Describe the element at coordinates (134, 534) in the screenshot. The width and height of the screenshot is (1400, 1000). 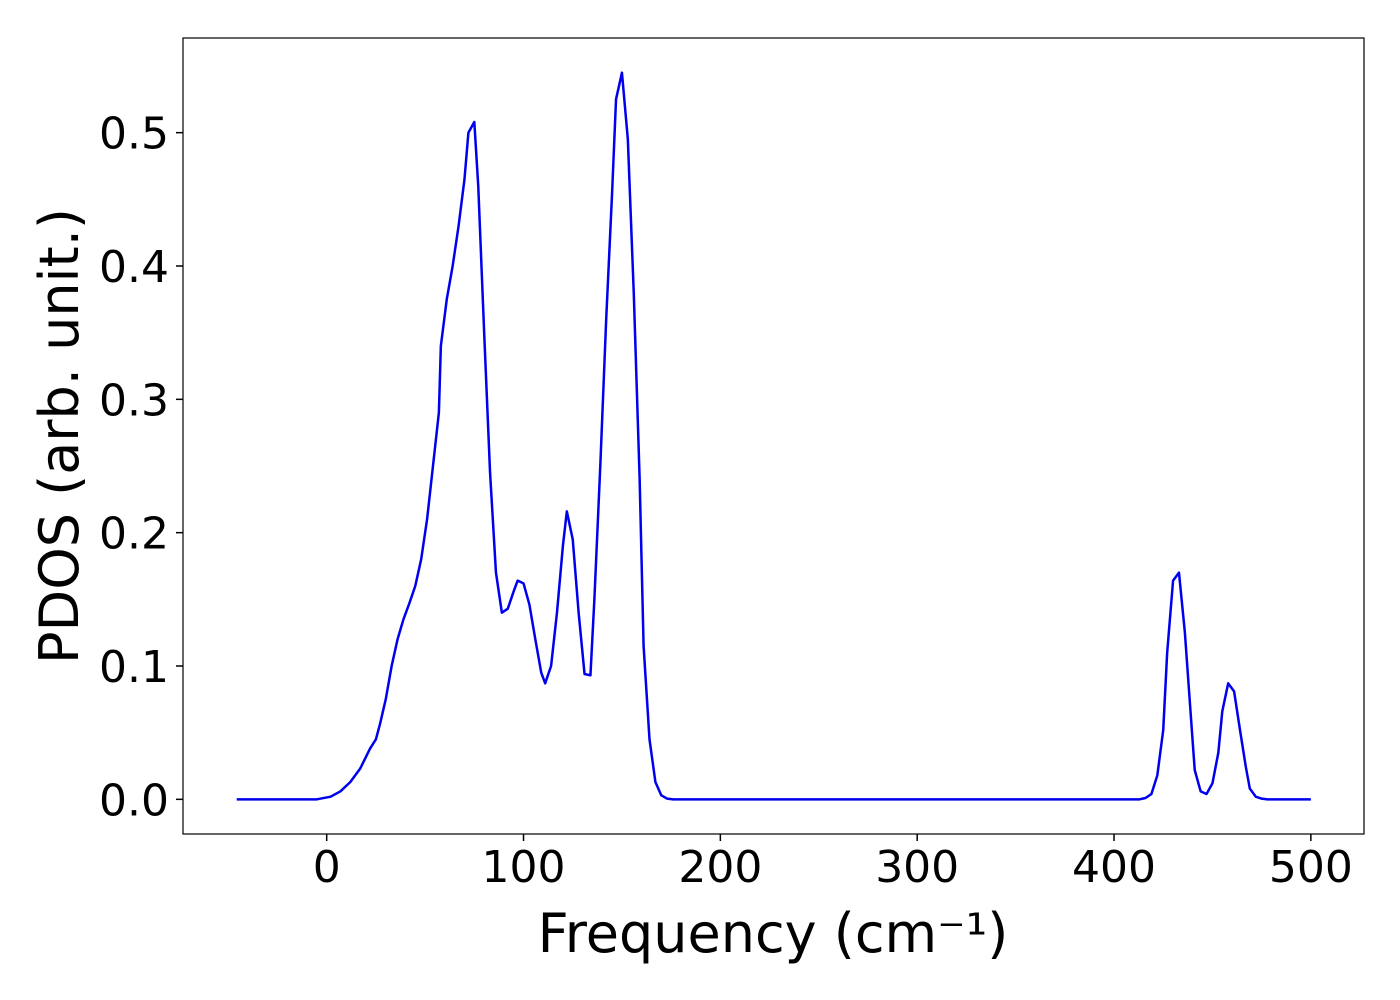
I see `y-tick-label: 0.2` at that location.